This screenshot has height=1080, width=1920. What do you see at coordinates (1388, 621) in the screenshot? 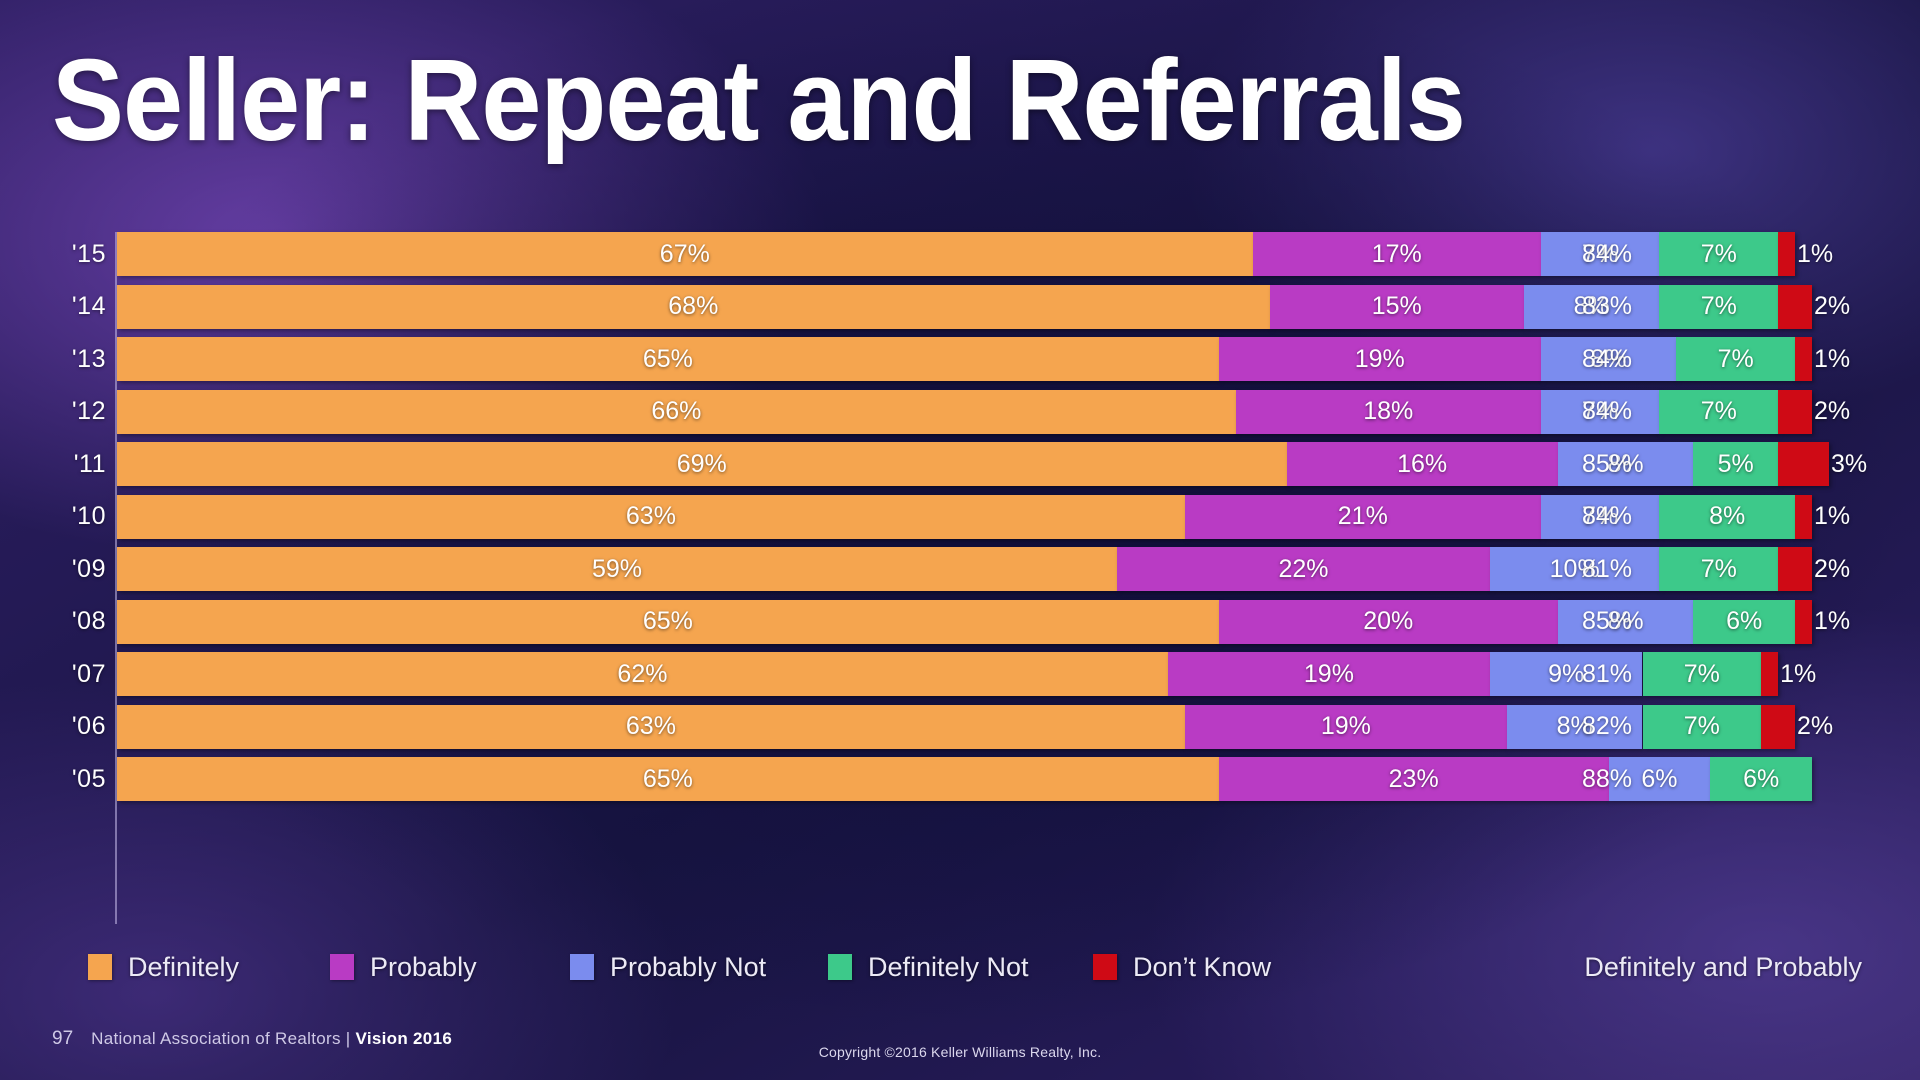
I see `bar-value-label: 20%` at bounding box center [1388, 621].